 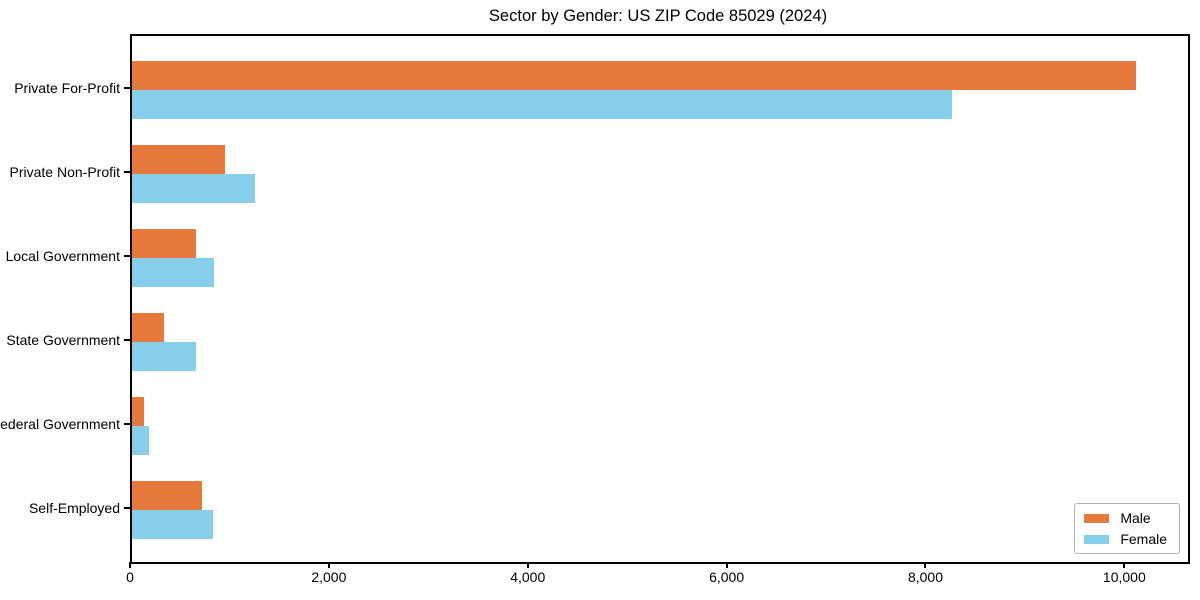 What do you see at coordinates (1124, 577) in the screenshot?
I see `xtick-label-10-000: 10,000` at bounding box center [1124, 577].